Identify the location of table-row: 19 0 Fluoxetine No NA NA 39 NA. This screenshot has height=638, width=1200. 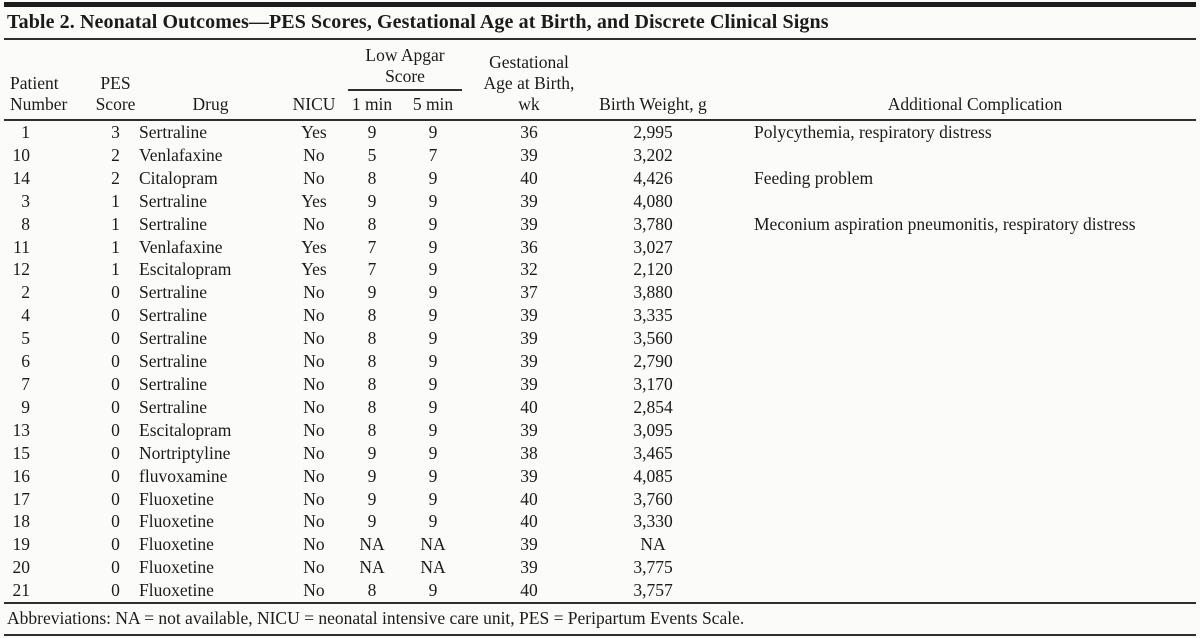
(600, 544).